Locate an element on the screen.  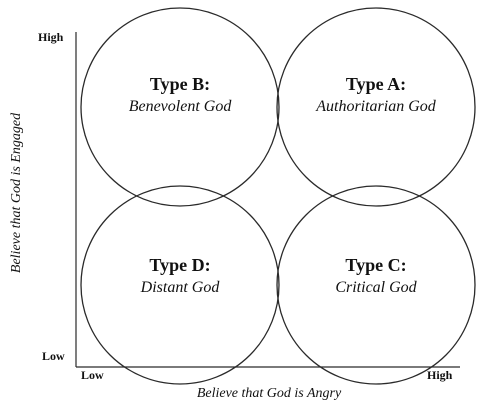
type-d-label: Type D: is located at coordinates (179, 265).